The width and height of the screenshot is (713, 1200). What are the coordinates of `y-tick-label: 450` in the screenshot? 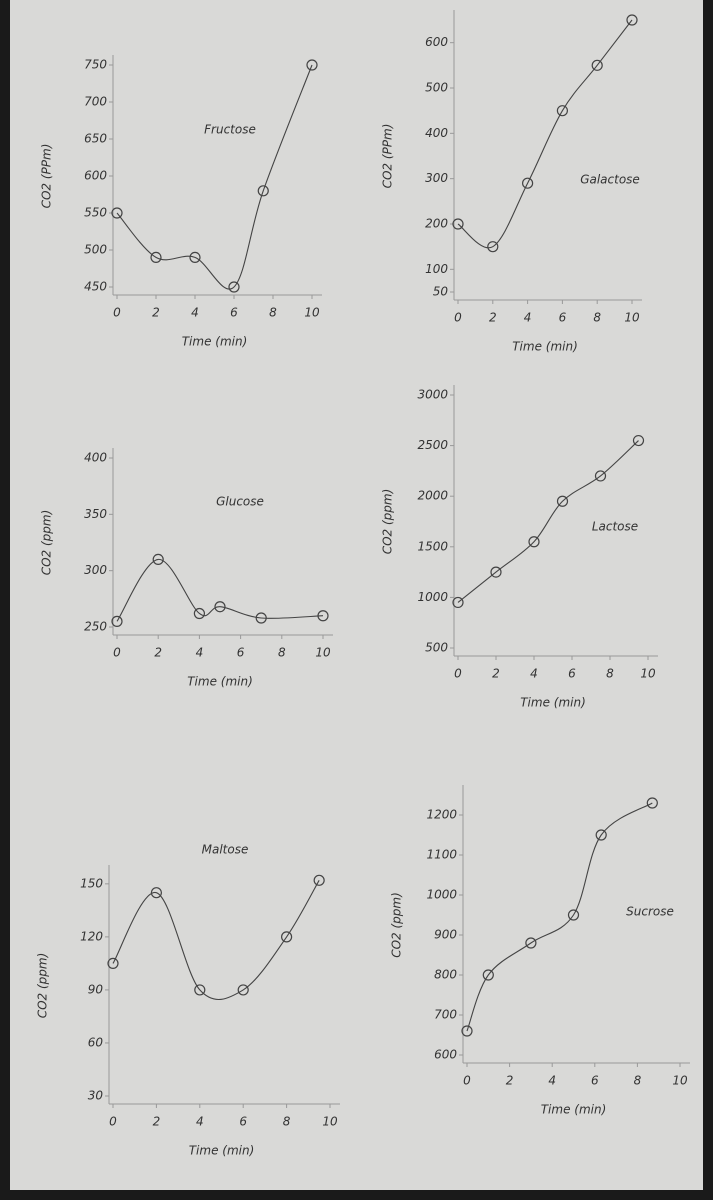 It's located at (95, 287).